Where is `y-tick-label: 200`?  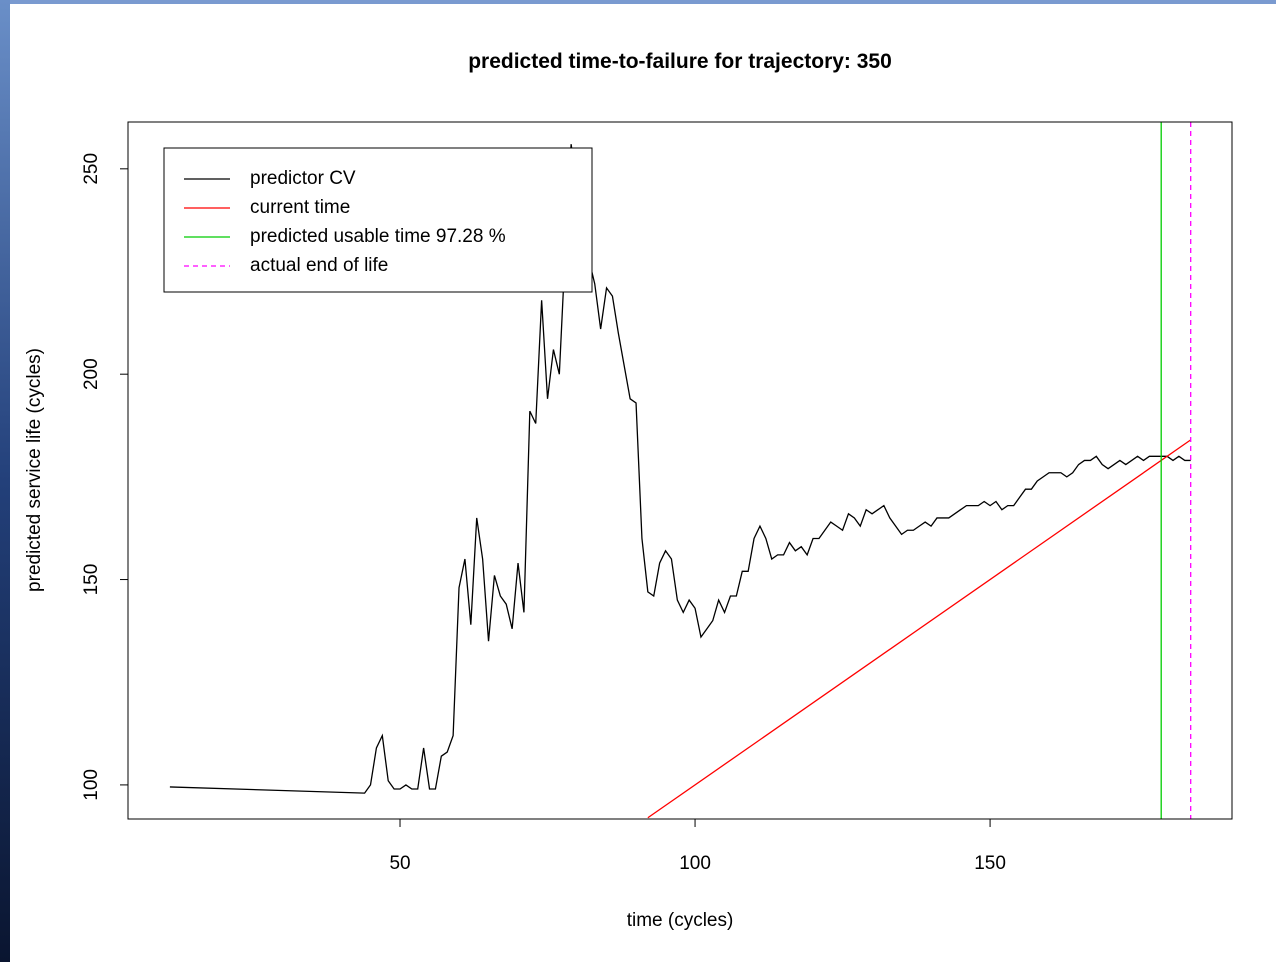 y-tick-label: 200 is located at coordinates (91, 374).